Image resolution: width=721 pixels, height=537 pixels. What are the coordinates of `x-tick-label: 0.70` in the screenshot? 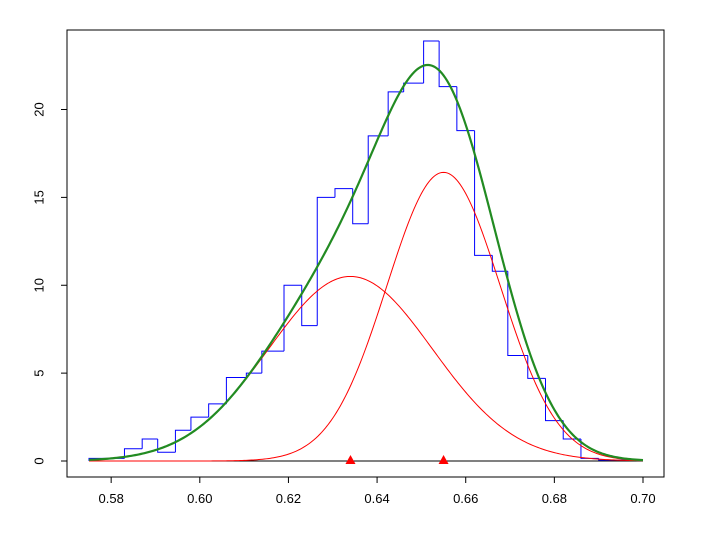 It's located at (642, 498).